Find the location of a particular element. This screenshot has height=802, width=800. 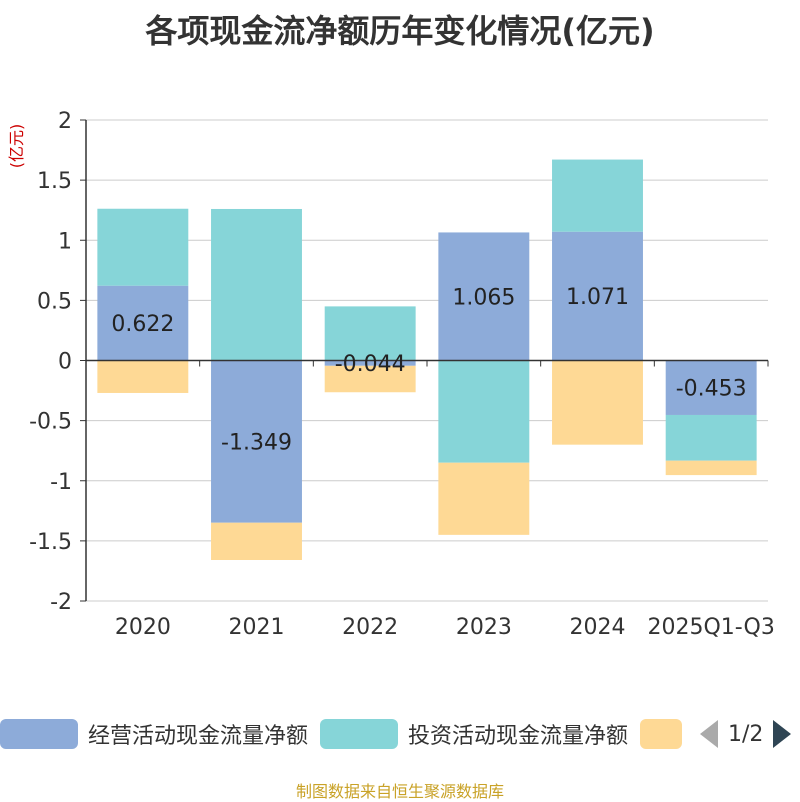

legend-label-investing: 投资活动现金流量净额 is located at coordinates (518, 736).